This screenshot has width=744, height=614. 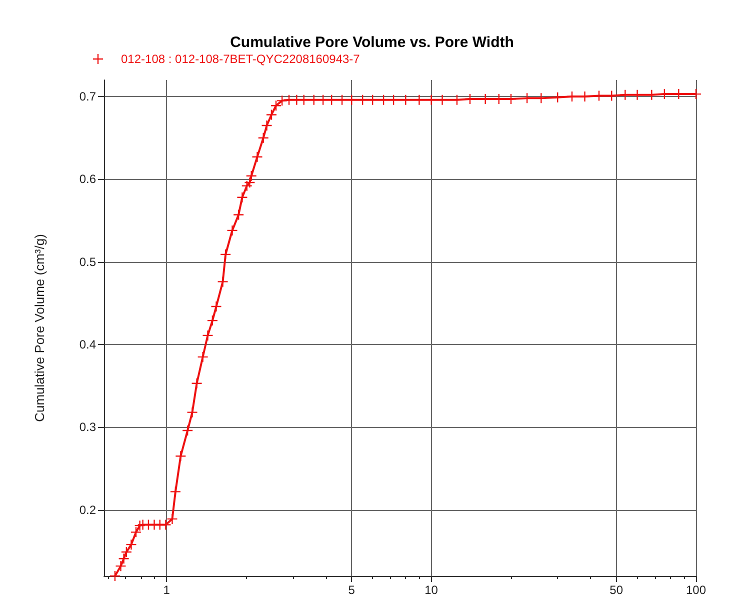 What do you see at coordinates (696, 590) in the screenshot?
I see `x-tick-label: 100` at bounding box center [696, 590].